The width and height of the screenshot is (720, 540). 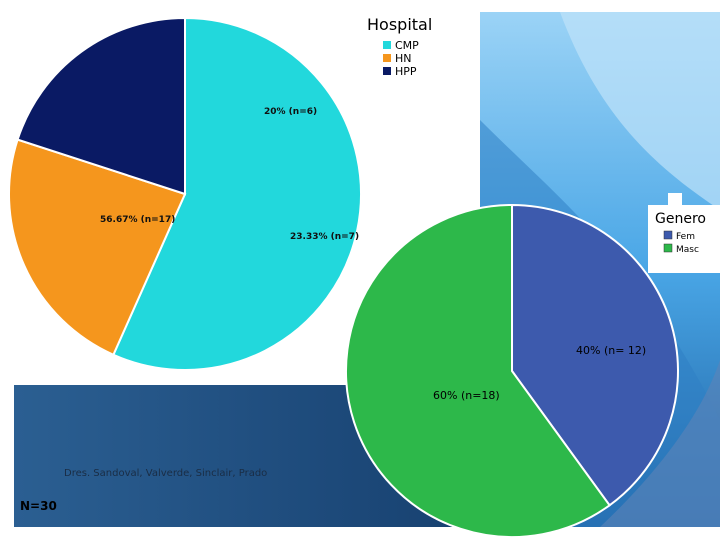 What do you see at coordinates (387, 71) in the screenshot?
I see `hosp-legend-swatch-hpp` at bounding box center [387, 71].